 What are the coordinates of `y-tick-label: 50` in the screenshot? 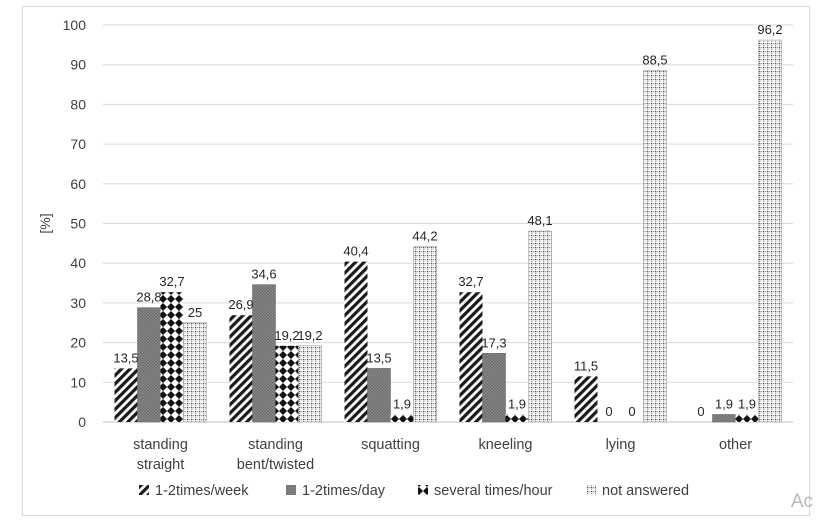 It's located at (78, 224).